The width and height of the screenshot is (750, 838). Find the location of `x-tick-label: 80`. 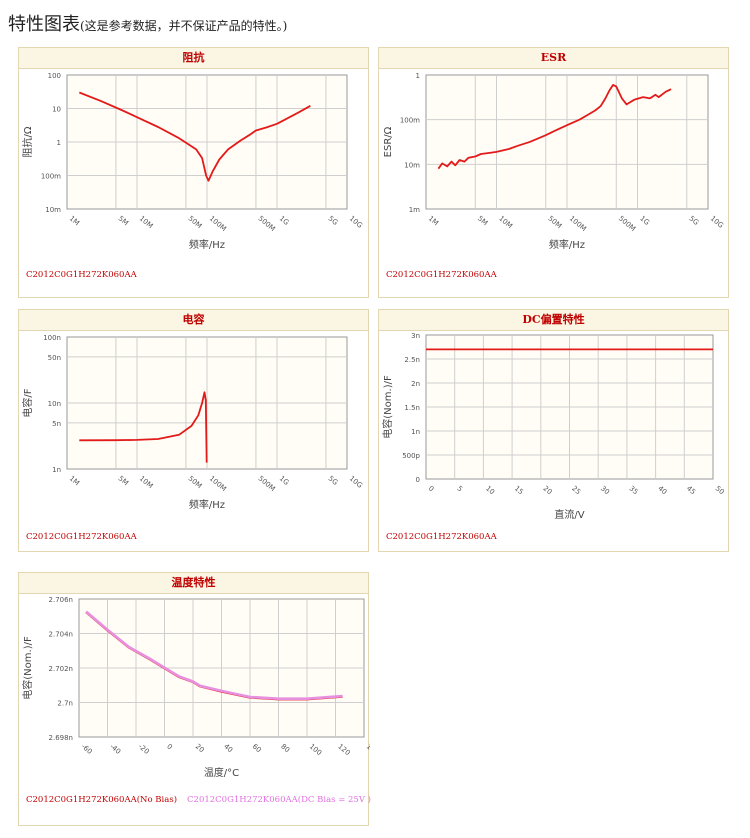

x-tick-label: 80 is located at coordinates (285, 748).